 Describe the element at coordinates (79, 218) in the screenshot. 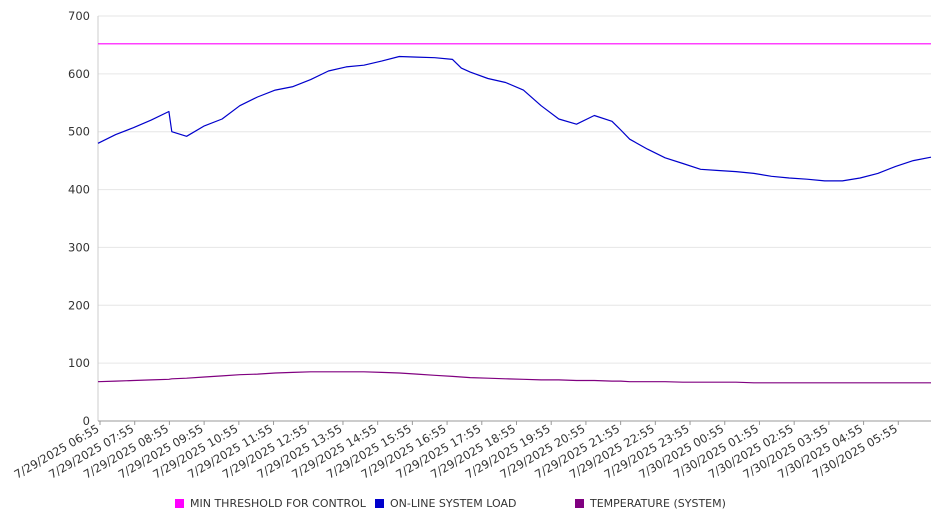

I see `y-tick-labels: 0 100 200 300 400 500 600 700` at that location.